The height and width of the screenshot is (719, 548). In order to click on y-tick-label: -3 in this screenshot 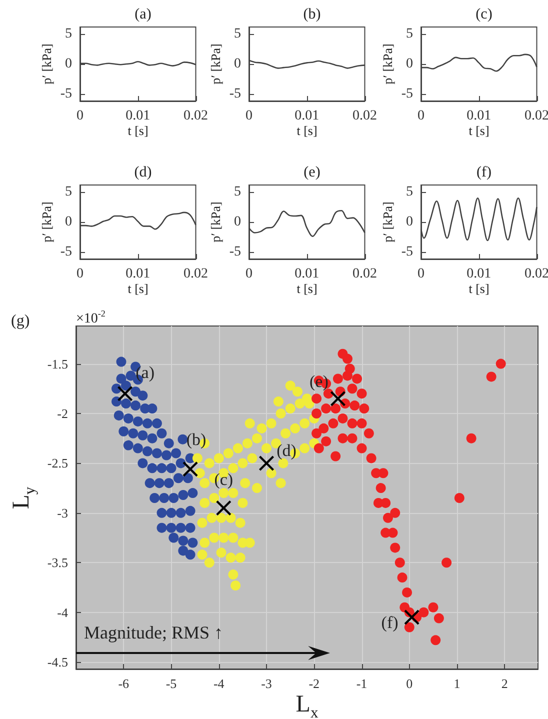, I will do `click(62, 512)`.